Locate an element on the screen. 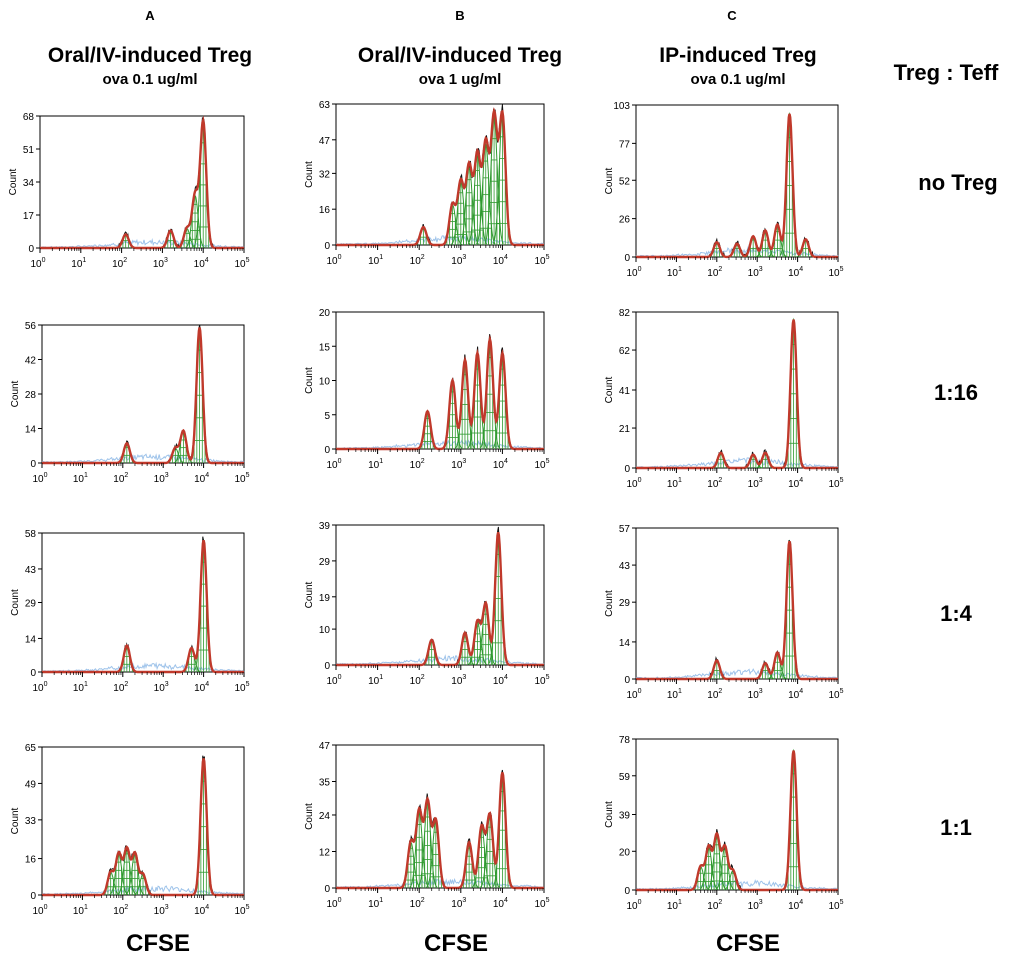 This screenshot has height=969, width=1028. y-tick-label: 29 is located at coordinates (325, 562).